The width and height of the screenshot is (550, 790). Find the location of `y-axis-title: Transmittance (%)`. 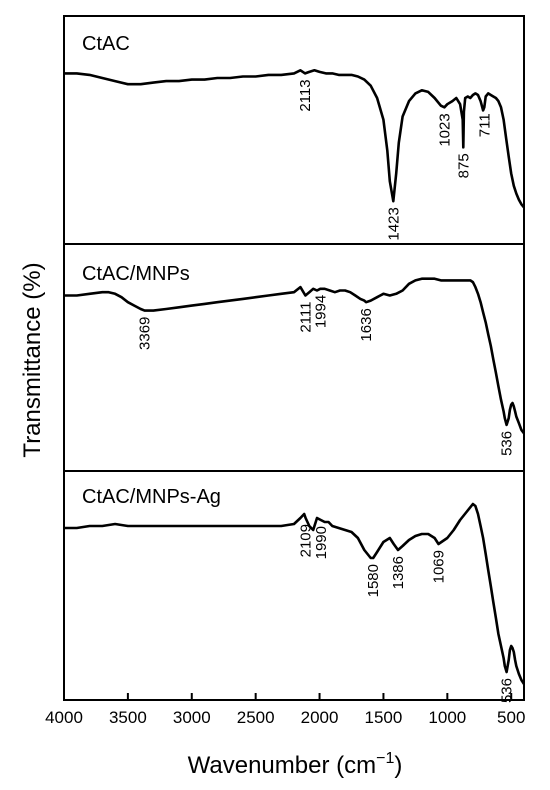

y-axis-title: Transmittance (%) is located at coordinates (32, 359).